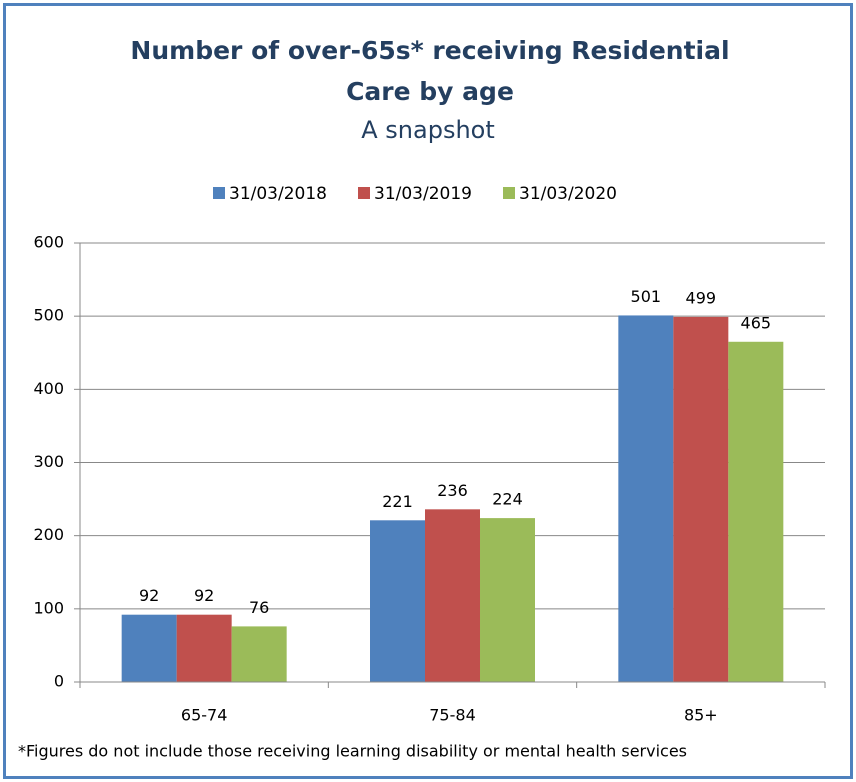 Image resolution: width=856 pixels, height=782 pixels. What do you see at coordinates (278, 194) in the screenshot?
I see `legend-label: 31/03/2018` at bounding box center [278, 194].